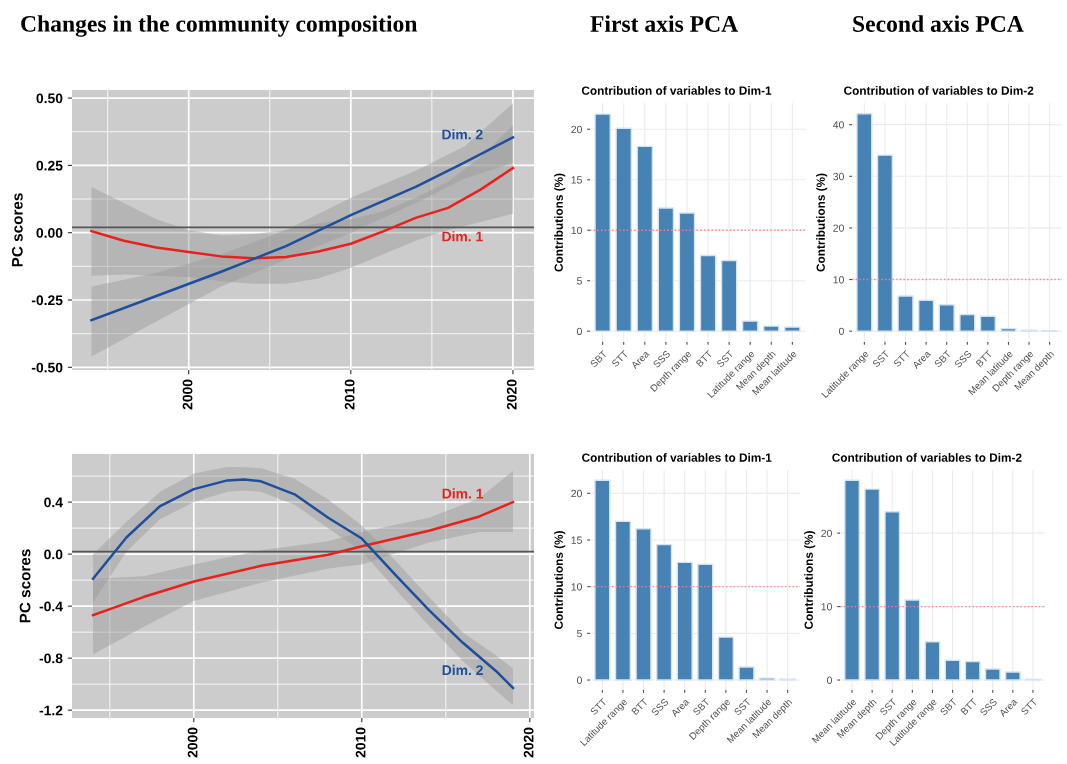  What do you see at coordinates (53, 554) in the screenshot?
I see `y-tick-label: 0.0` at bounding box center [53, 554].